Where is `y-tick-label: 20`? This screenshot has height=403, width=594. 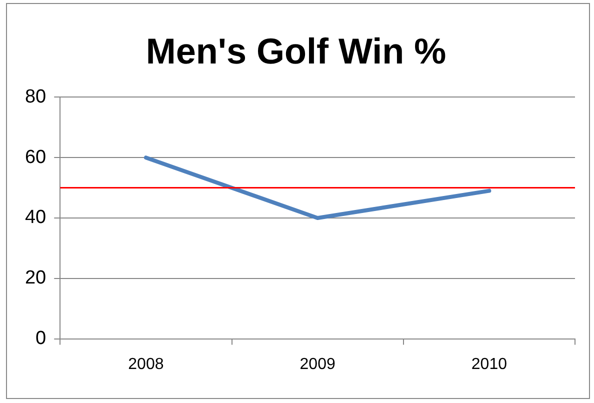 y-tick-label: 20 is located at coordinates (35, 278).